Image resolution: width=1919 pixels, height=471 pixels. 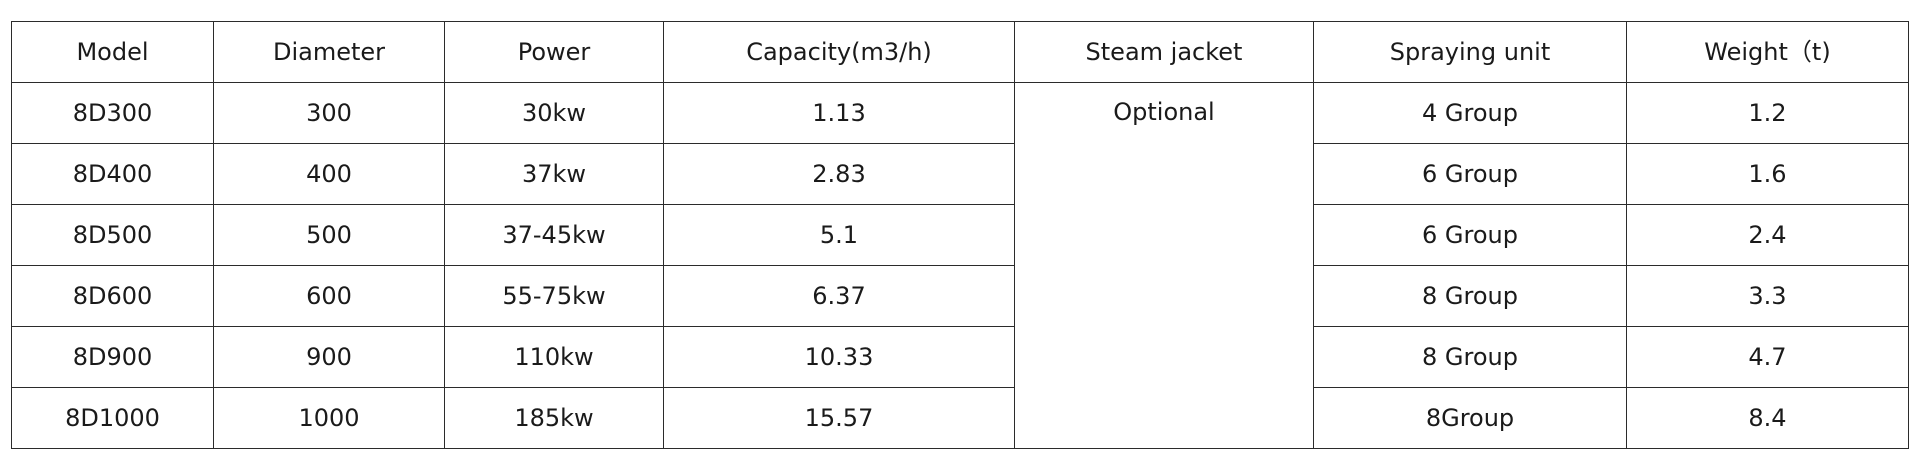 What do you see at coordinates (329, 52) in the screenshot?
I see `header-diameter: Diameter` at bounding box center [329, 52].